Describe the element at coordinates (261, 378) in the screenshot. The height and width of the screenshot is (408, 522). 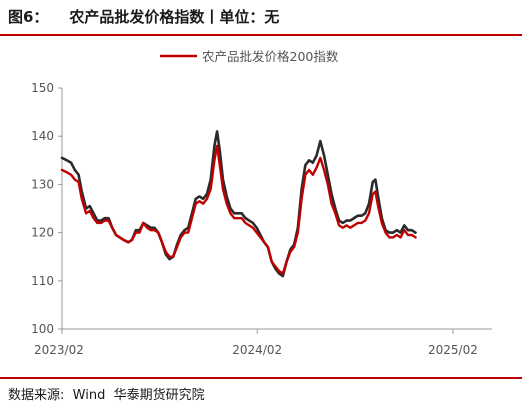
I see `bottom-divider` at that location.